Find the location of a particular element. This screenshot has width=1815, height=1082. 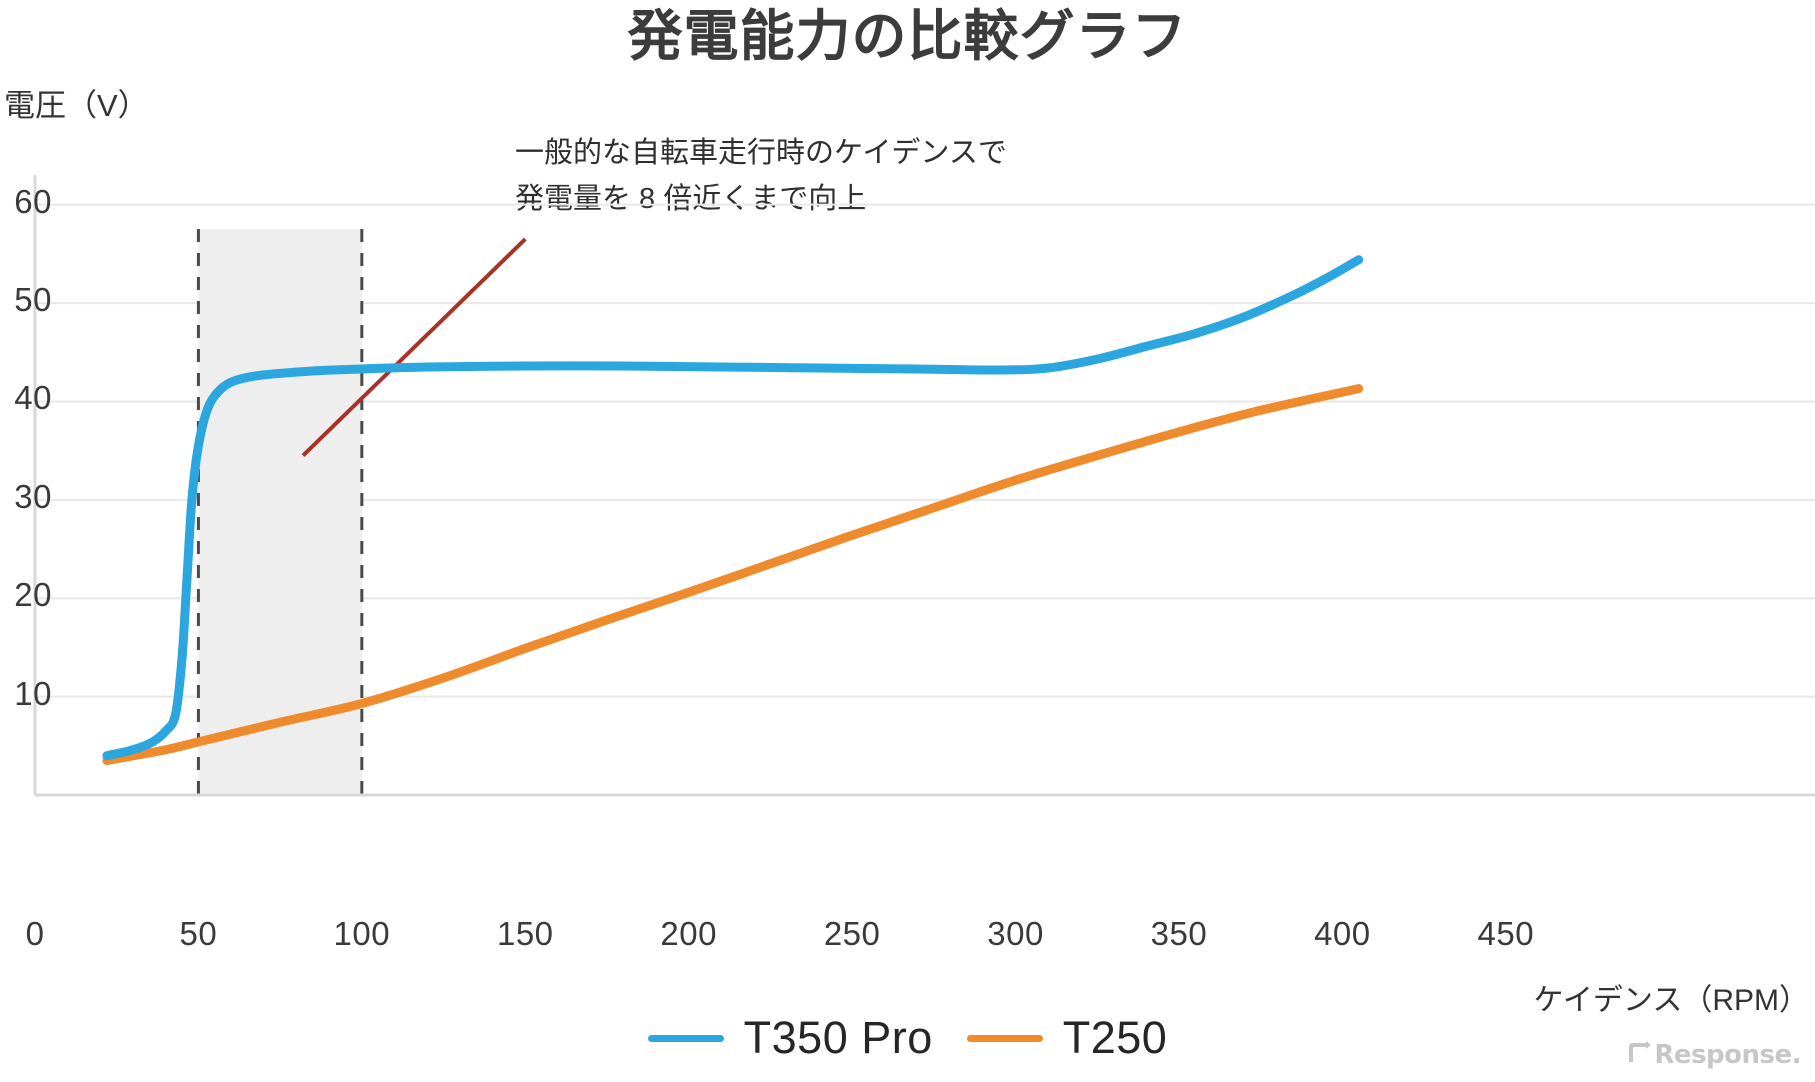

response-watermark: Response. is located at coordinates (1713, 1055).